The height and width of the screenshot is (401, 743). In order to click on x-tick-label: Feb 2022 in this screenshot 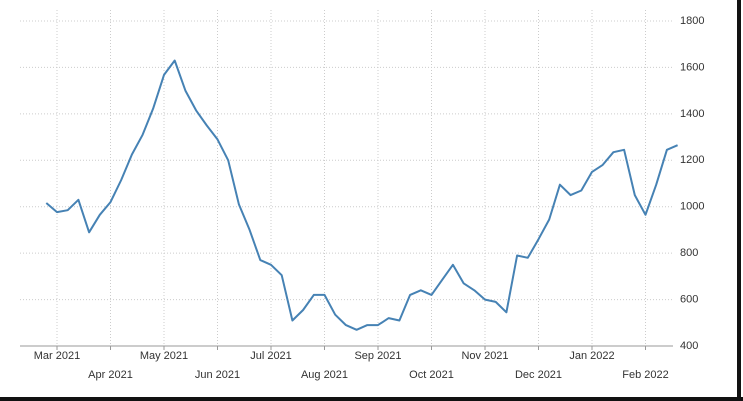, I will do `click(645, 375)`.